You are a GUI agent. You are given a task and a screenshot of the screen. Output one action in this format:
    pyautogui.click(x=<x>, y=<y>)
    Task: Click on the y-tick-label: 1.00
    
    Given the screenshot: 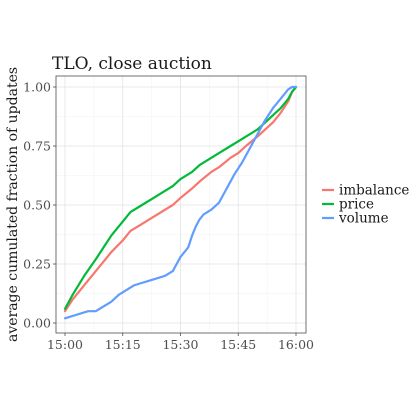 What is the action you would take?
    pyautogui.click(x=37, y=87)
    